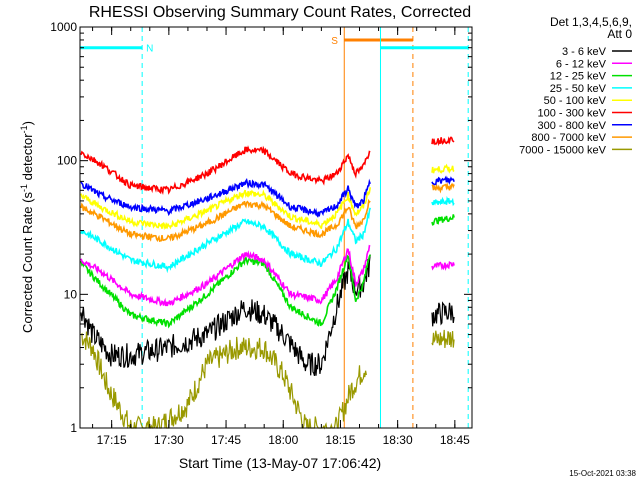 This screenshot has width=640, height=480. Describe the element at coordinates (443, 314) in the screenshot. I see `series-line-0-b` at that location.